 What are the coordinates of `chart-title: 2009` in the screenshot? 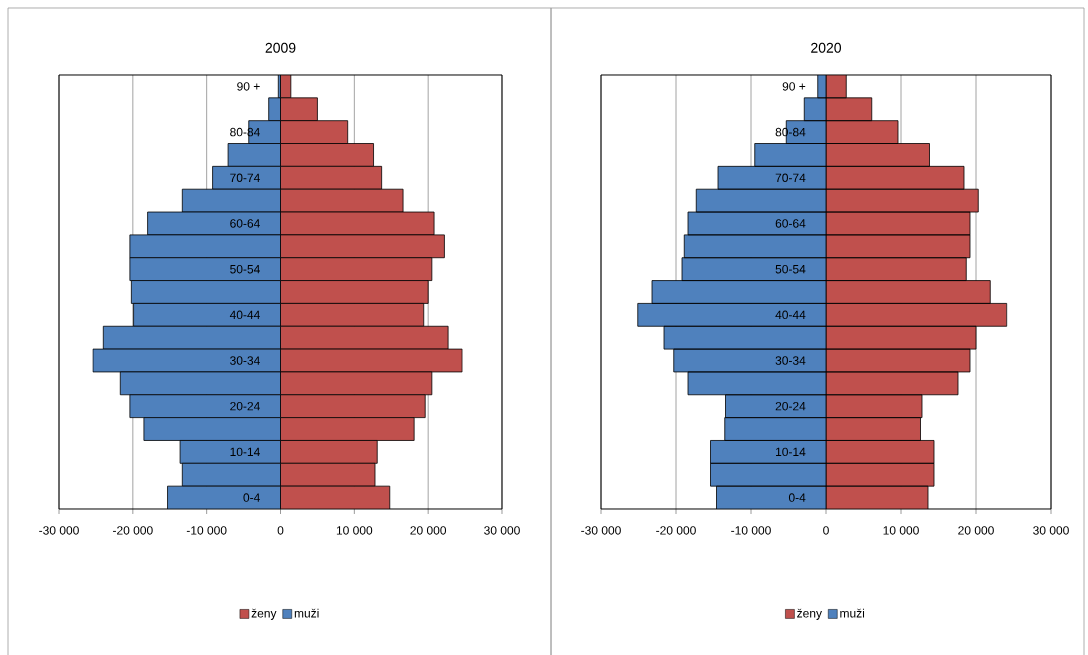 It's located at (280, 47).